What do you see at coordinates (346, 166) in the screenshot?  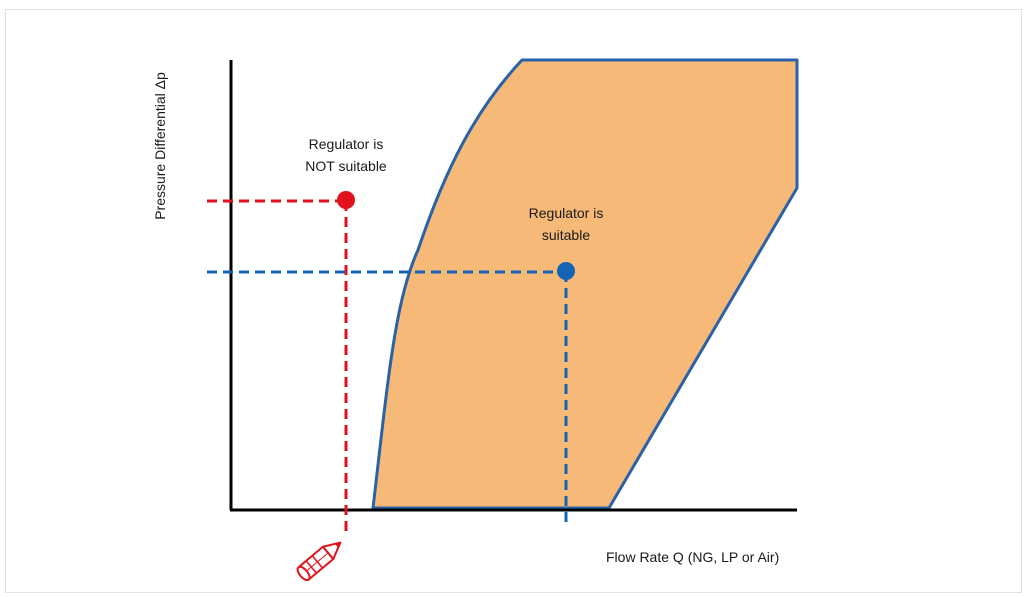 I see `not-suitable-label-line2: NOT suitable` at bounding box center [346, 166].